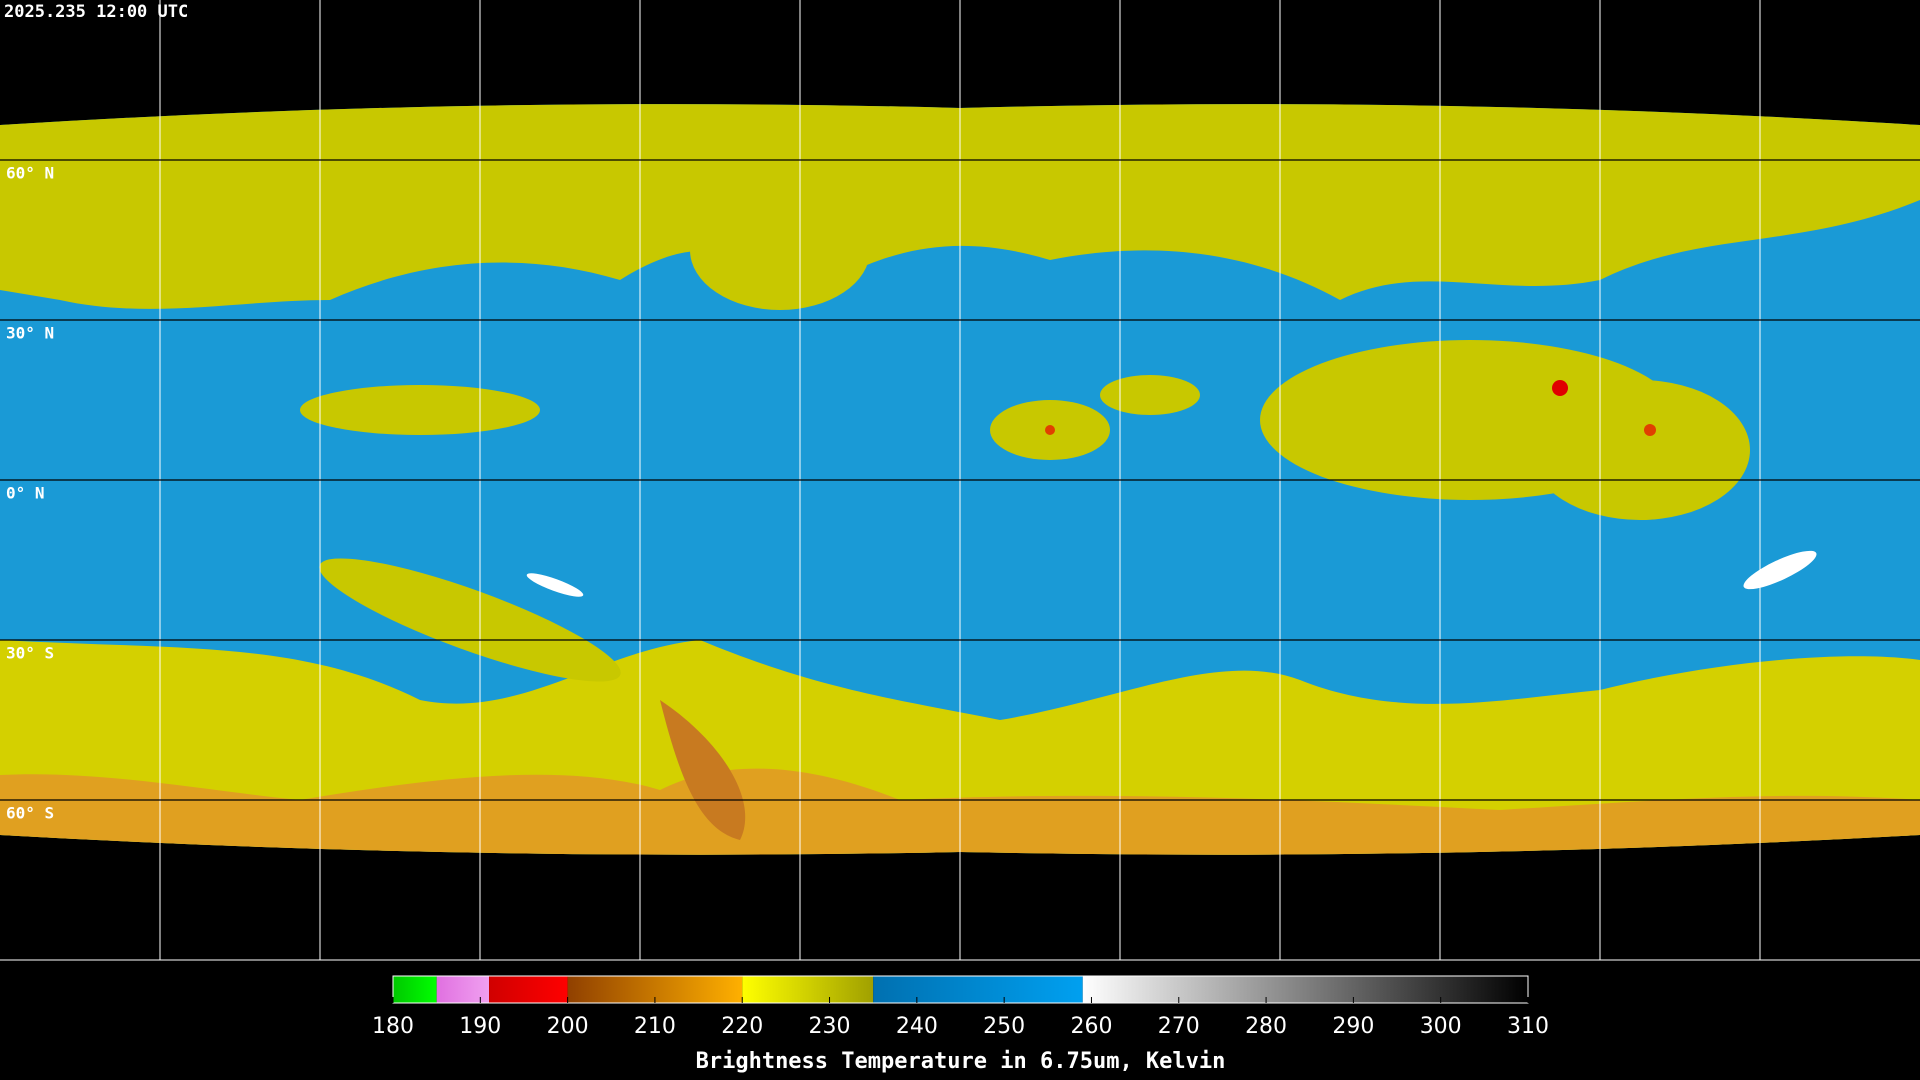 Image resolution: width=1920 pixels, height=1080 pixels. Describe the element at coordinates (30, 173) in the screenshot. I see `latitude-label: 60° N` at that location.